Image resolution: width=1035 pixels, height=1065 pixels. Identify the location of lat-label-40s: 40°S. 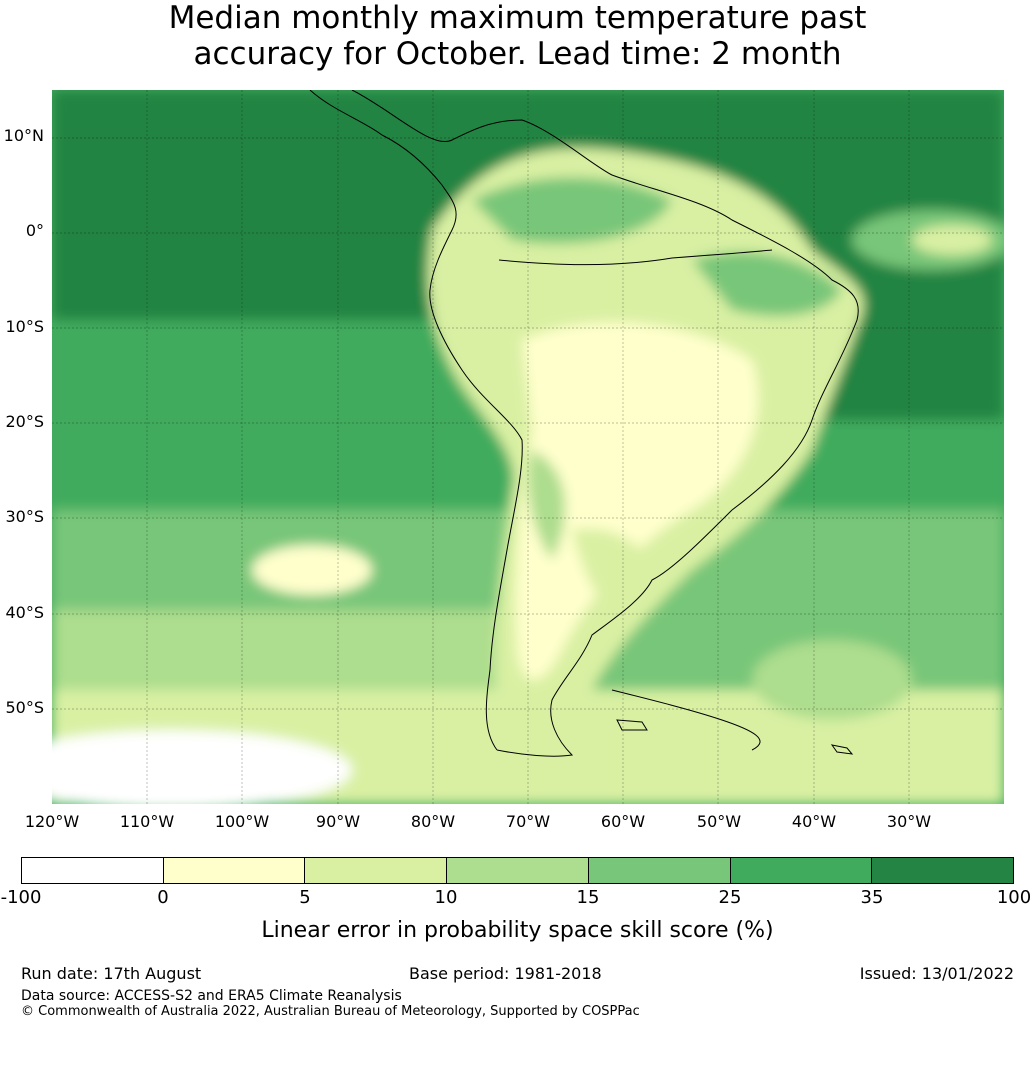
(24, 612).